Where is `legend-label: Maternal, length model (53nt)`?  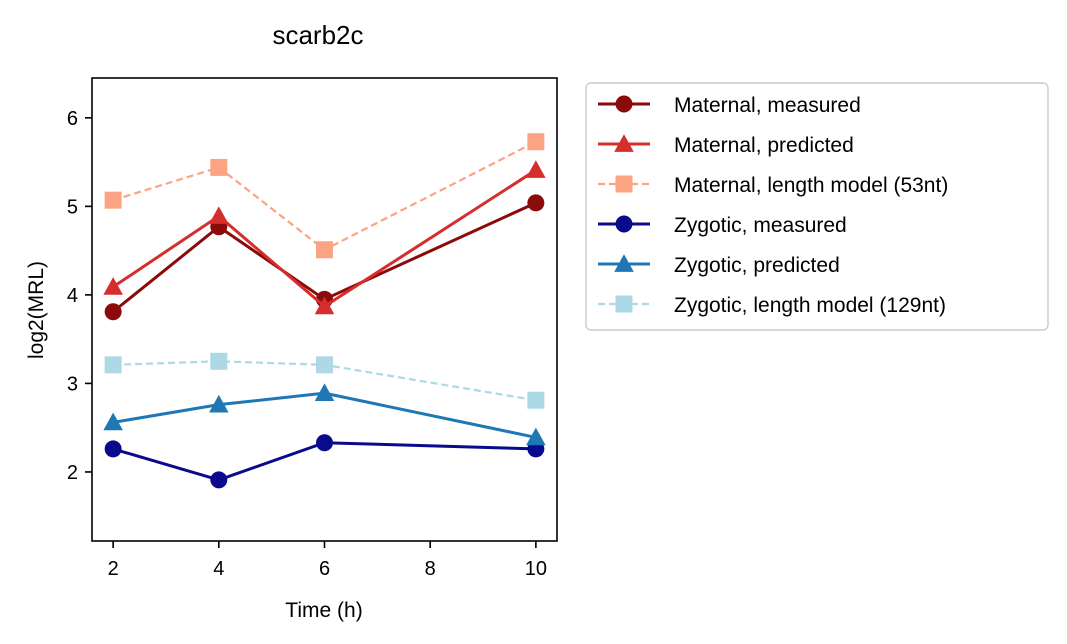
legend-label: Maternal, length model (53nt) is located at coordinates (811, 185).